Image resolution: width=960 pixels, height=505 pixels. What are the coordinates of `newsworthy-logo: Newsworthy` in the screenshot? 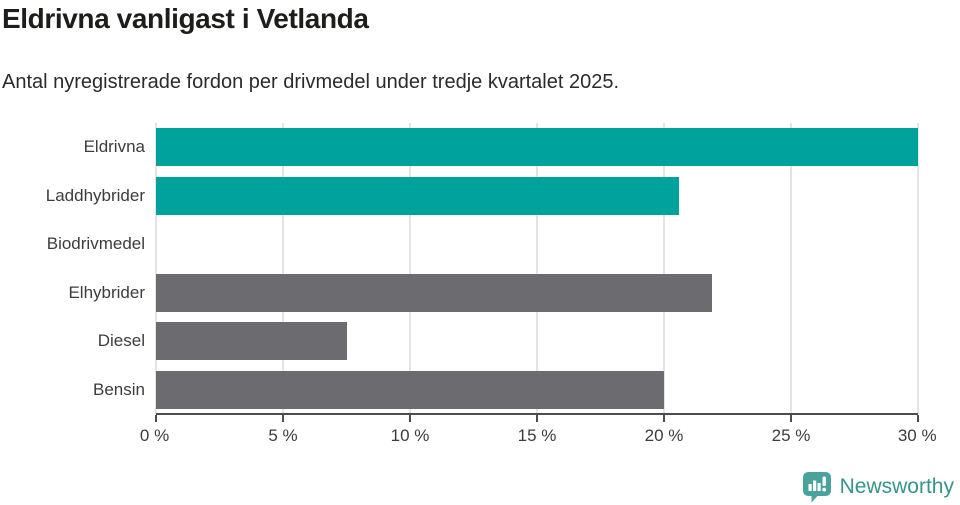 It's located at (878, 487).